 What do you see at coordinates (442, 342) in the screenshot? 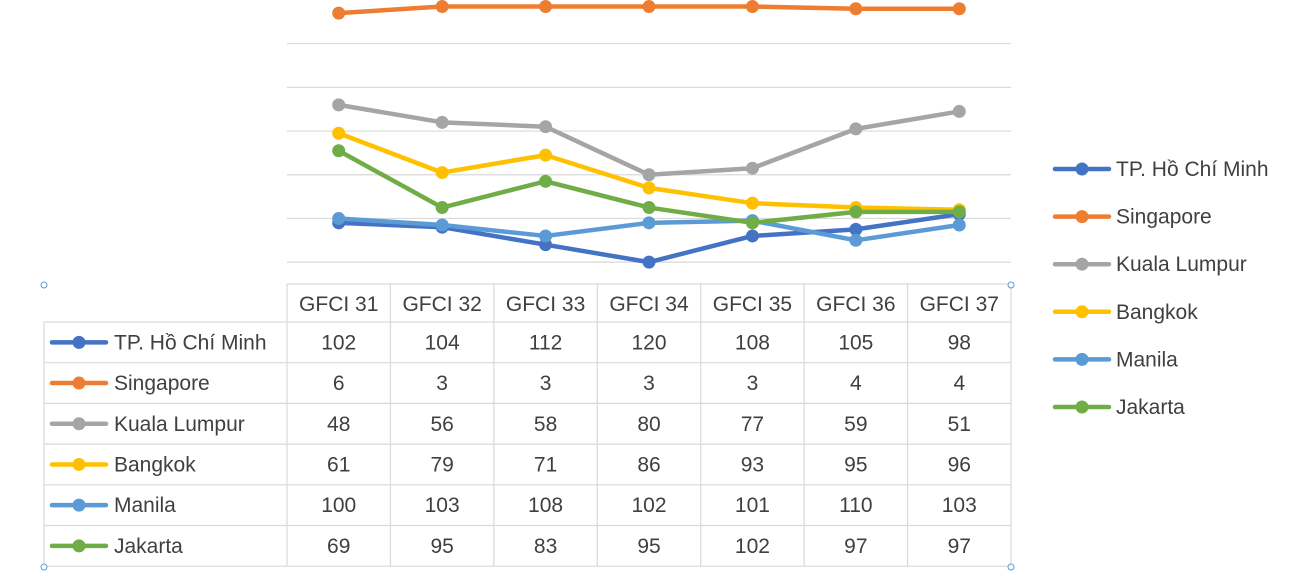
I see `table-cell-value: 104` at bounding box center [442, 342].